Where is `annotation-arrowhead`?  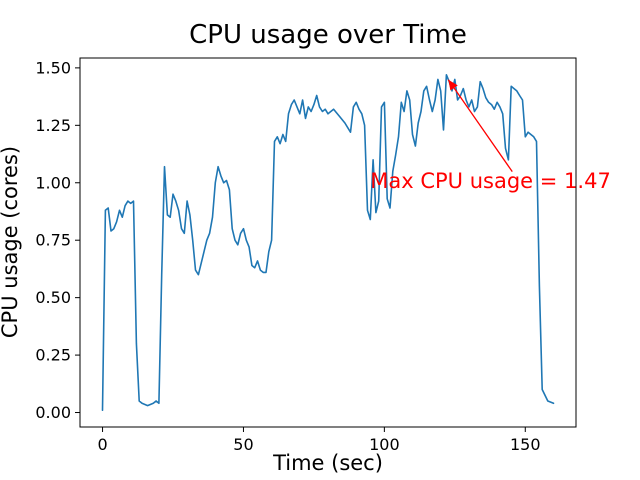
annotation-arrowhead is located at coordinates (453, 85).